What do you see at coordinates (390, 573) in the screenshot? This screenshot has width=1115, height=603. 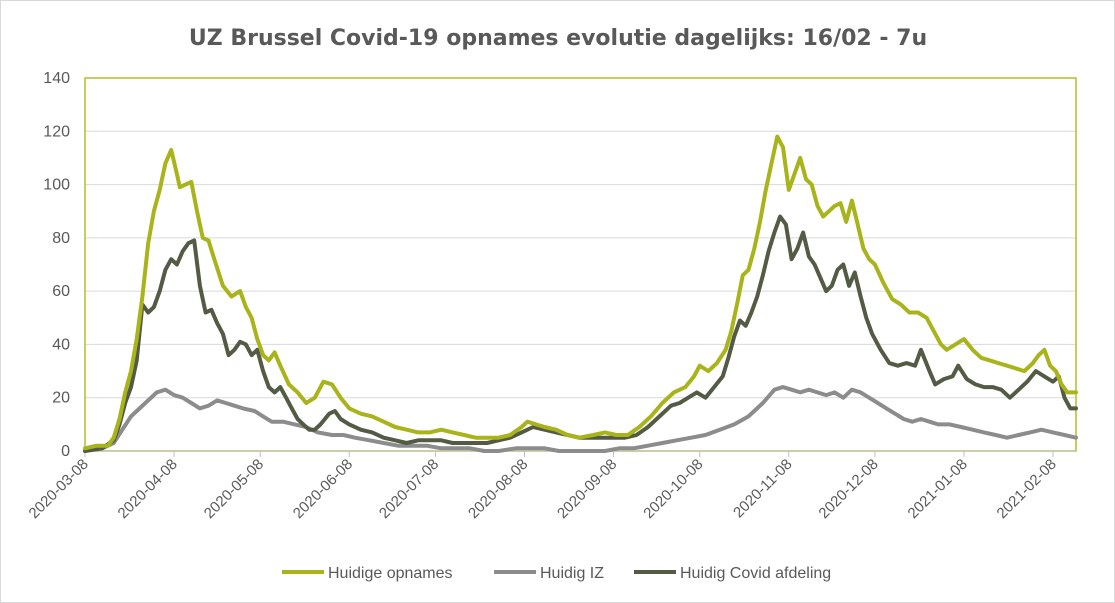 I see `legend-label: Huidige opnames` at bounding box center [390, 573].